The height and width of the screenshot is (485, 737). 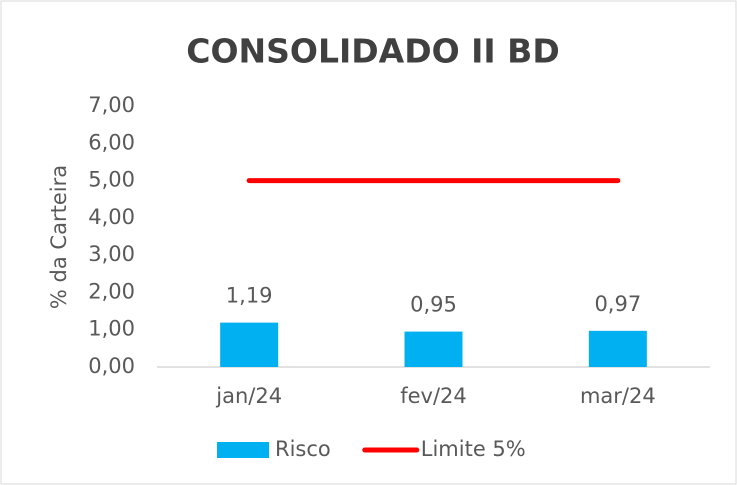 I want to click on legend-label: Risco, so click(x=303, y=449).